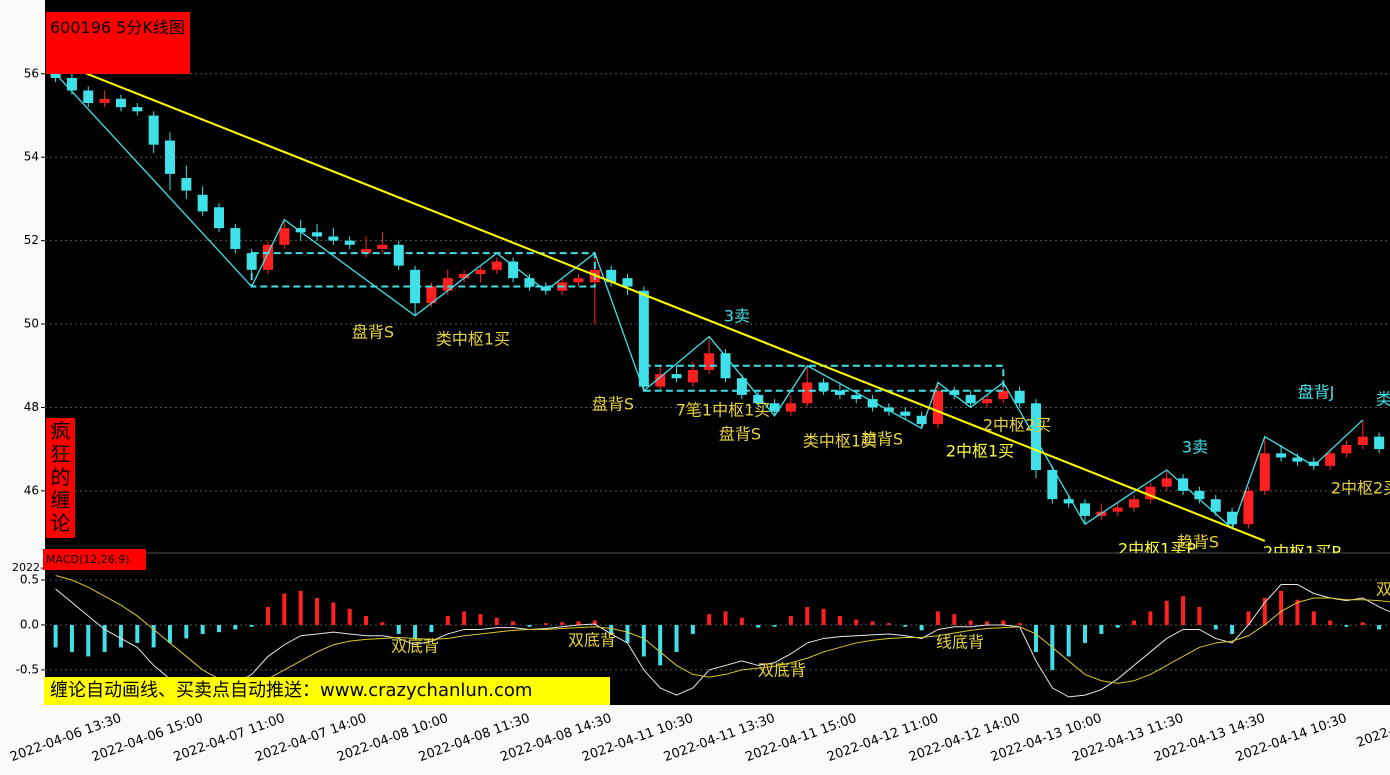  What do you see at coordinates (28, 567) in the screenshot?
I see `cut-label: 2022-` at bounding box center [28, 567].